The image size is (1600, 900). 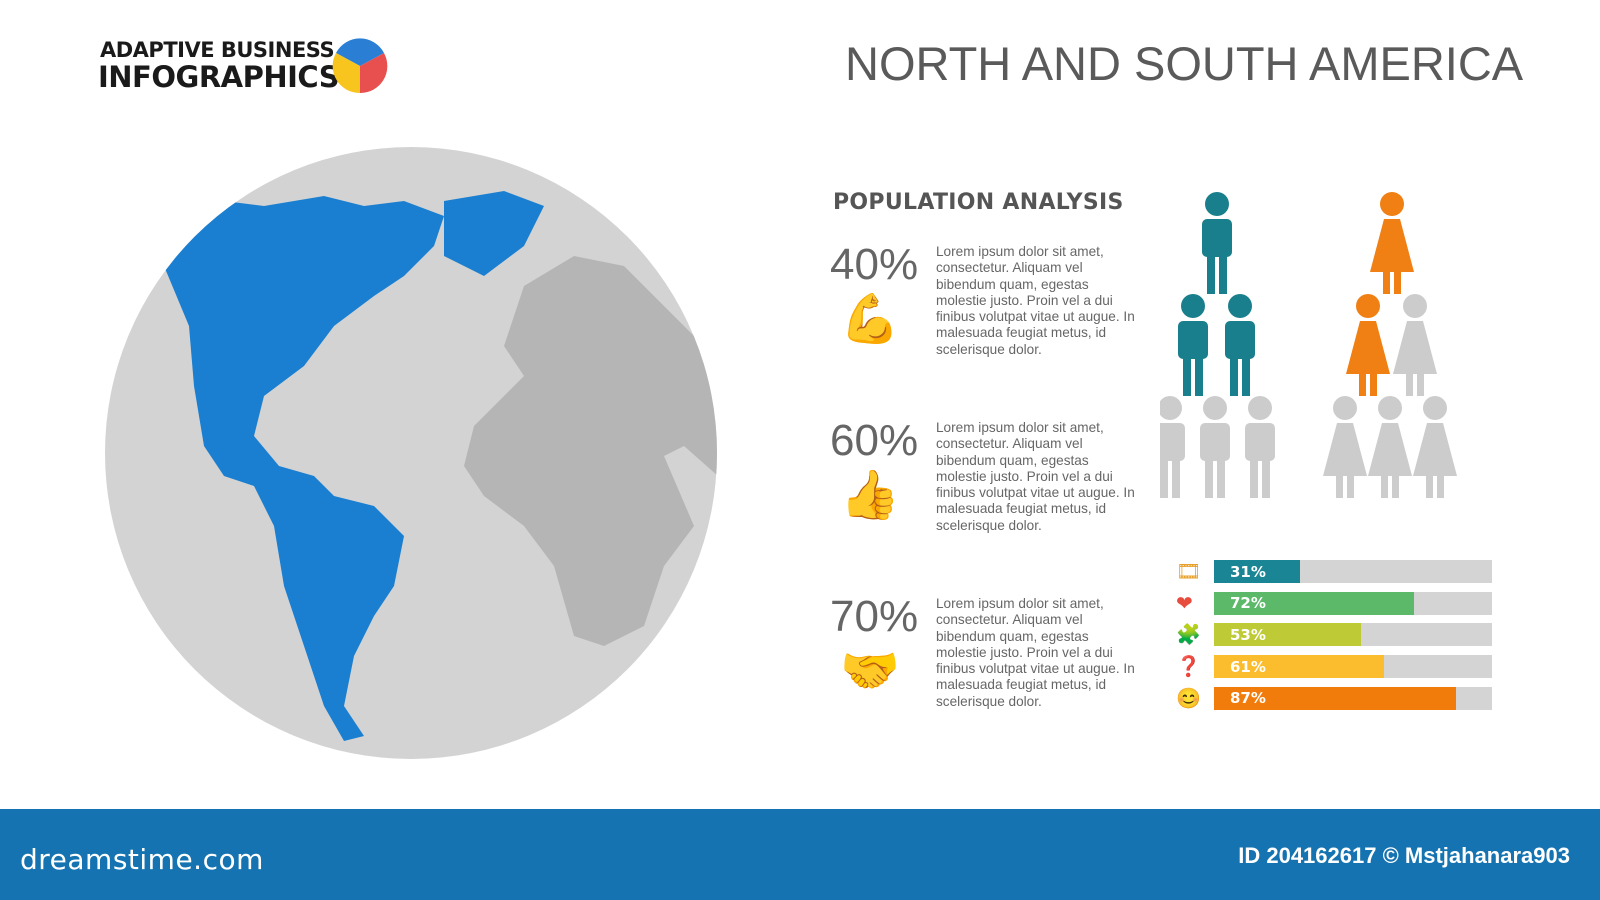 What do you see at coordinates (1248, 634) in the screenshot?
I see `progress-label: 53%` at bounding box center [1248, 634].